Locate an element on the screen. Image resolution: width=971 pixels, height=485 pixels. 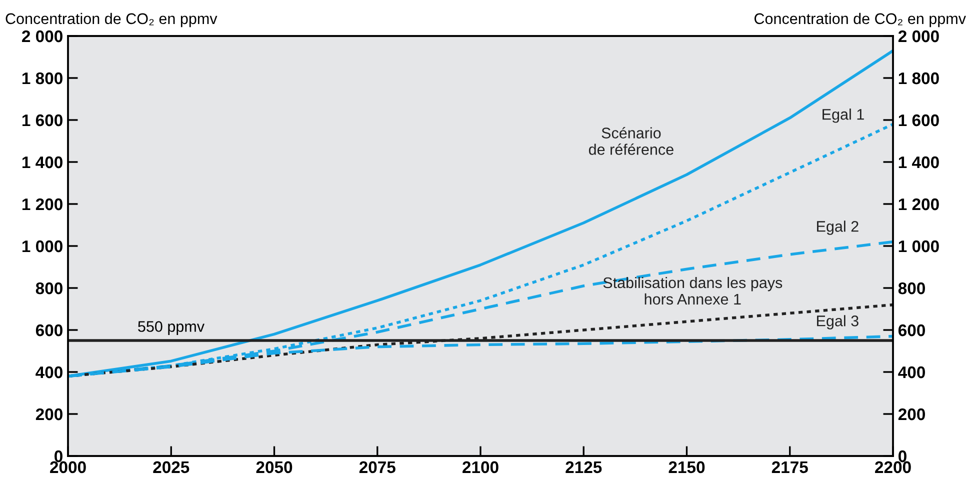
series-label: Egal 3 is located at coordinates (837, 322).